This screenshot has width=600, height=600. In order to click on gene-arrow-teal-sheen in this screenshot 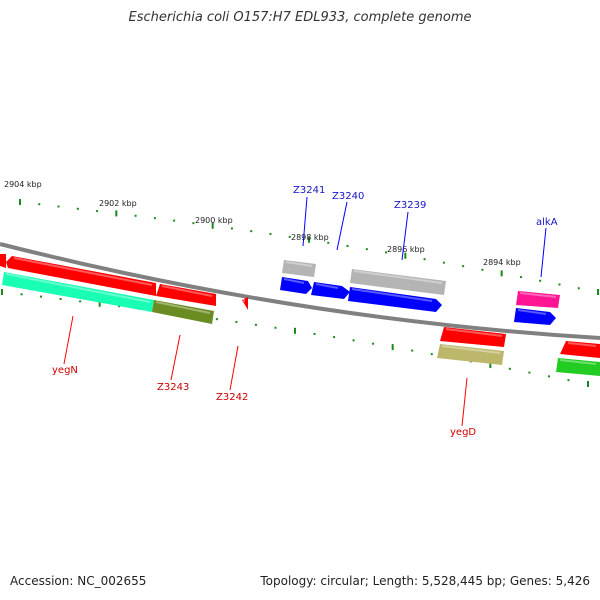, I will do `click(78, 288)`.